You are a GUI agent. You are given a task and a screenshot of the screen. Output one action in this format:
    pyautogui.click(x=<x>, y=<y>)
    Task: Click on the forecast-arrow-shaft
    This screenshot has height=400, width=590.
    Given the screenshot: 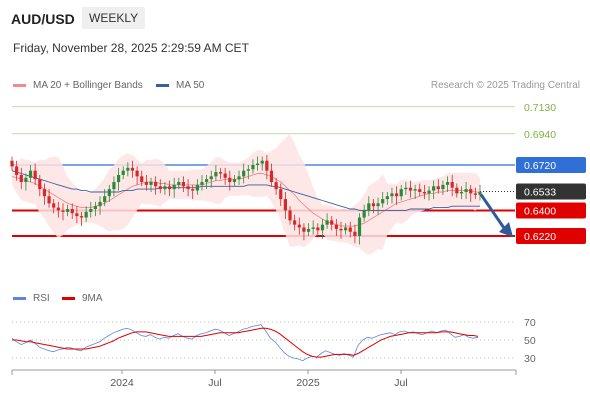 What is the action you would take?
    pyautogui.click(x=492, y=211)
    